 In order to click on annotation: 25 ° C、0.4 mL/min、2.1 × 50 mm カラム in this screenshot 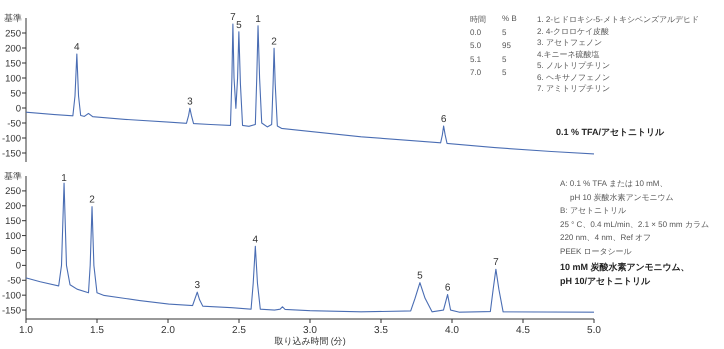, I will do `click(634, 224)`.